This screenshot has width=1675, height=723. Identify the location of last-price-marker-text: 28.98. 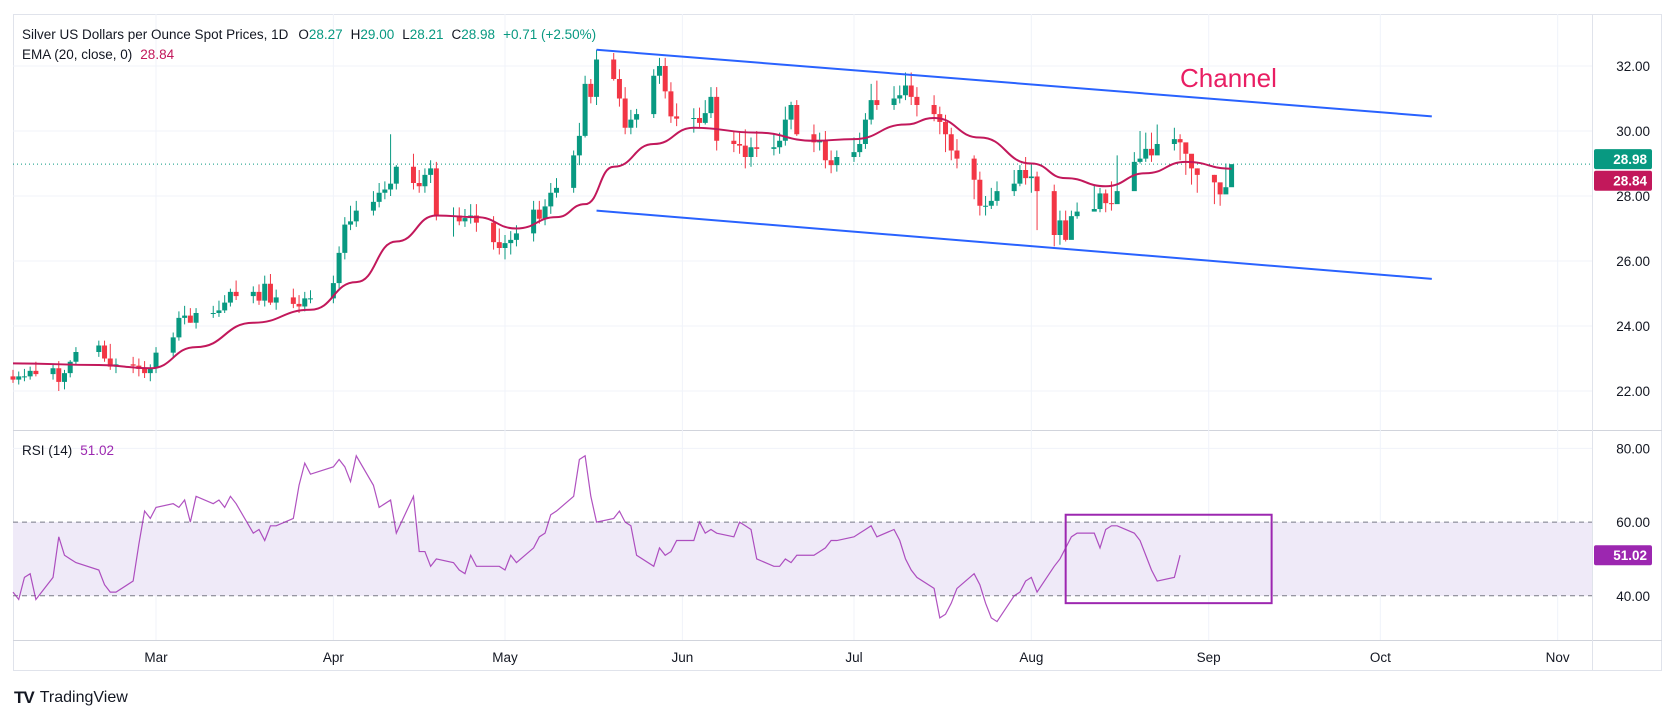
(1630, 159).